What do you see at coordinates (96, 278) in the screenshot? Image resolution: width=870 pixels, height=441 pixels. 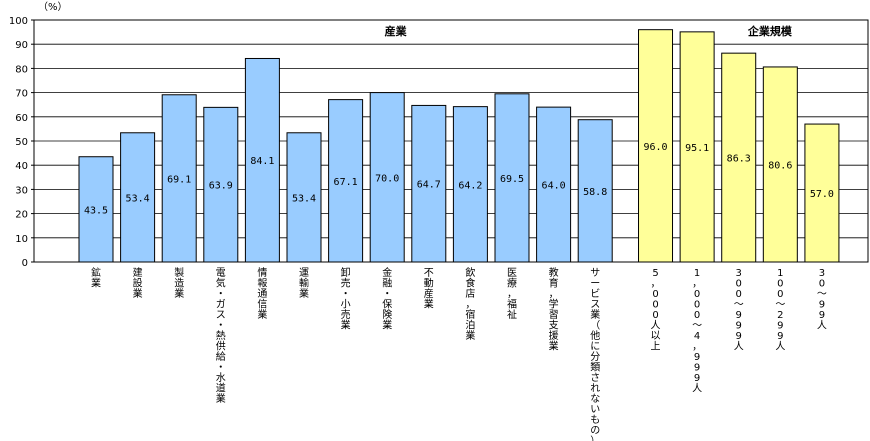 I see `category-label: 鉱業` at bounding box center [96, 278].